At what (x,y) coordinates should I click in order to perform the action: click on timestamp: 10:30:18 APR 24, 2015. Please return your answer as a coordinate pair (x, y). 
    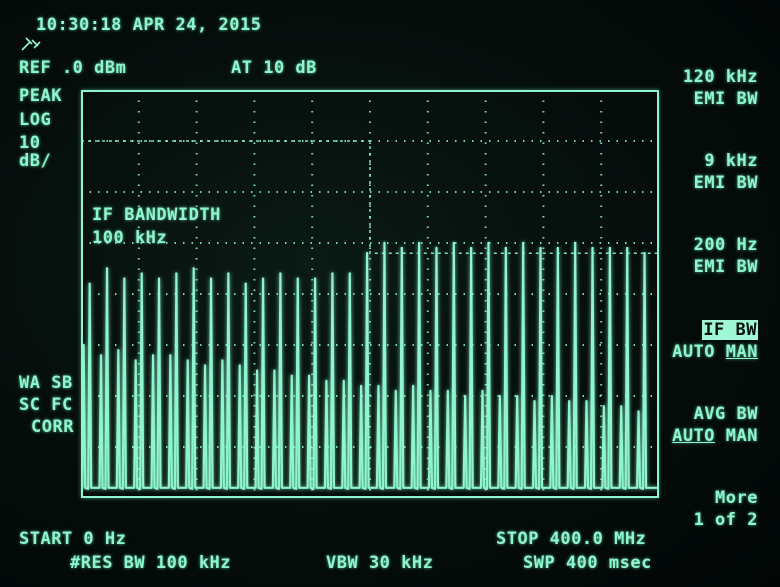
    Looking at the image, I should click on (149, 25).